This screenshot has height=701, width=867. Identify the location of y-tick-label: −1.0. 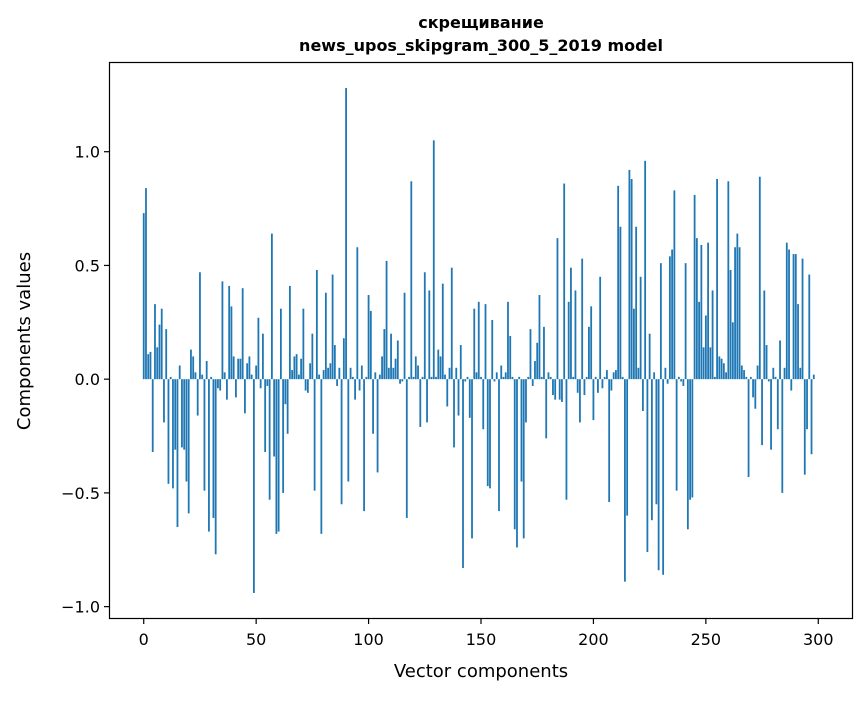
(80, 607).